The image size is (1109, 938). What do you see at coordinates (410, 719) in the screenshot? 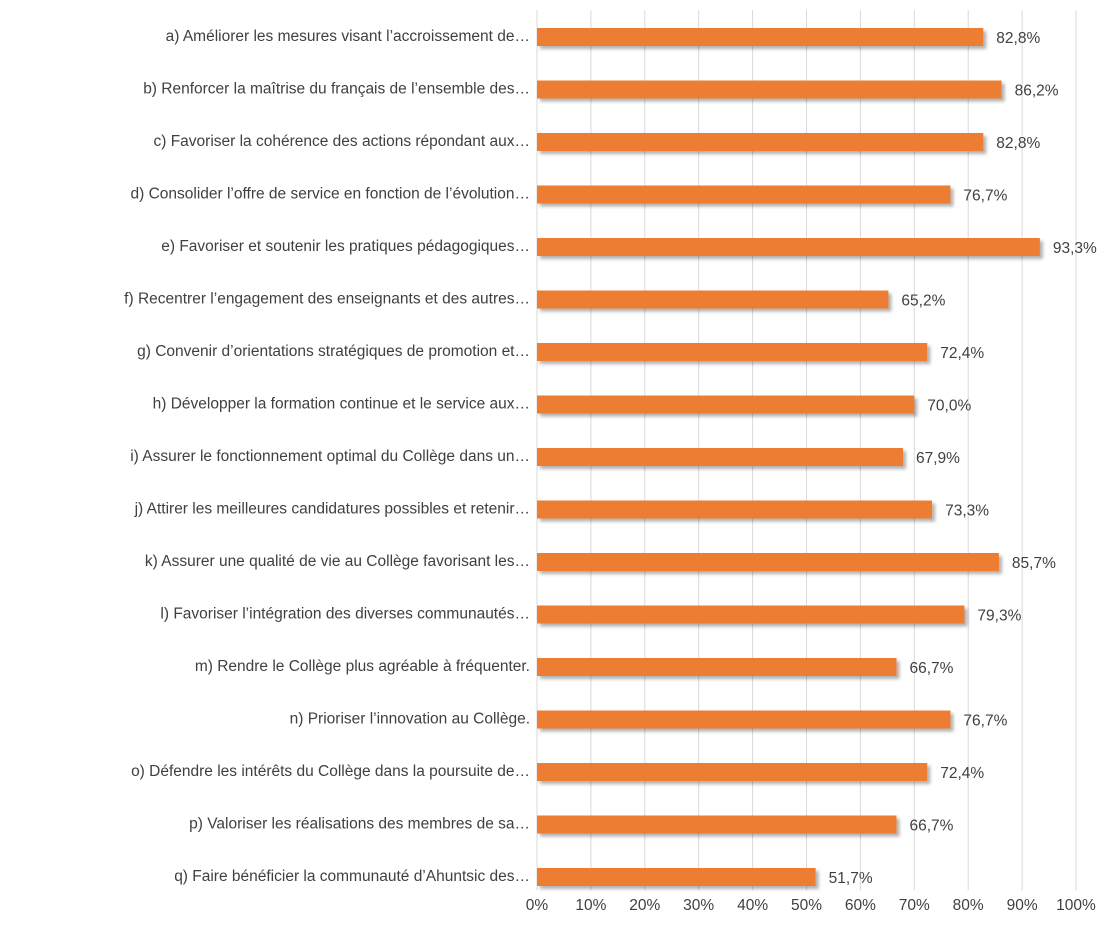
I see `y-tick-label: n) Prioriser l’innovation au Collège.` at bounding box center [410, 719].